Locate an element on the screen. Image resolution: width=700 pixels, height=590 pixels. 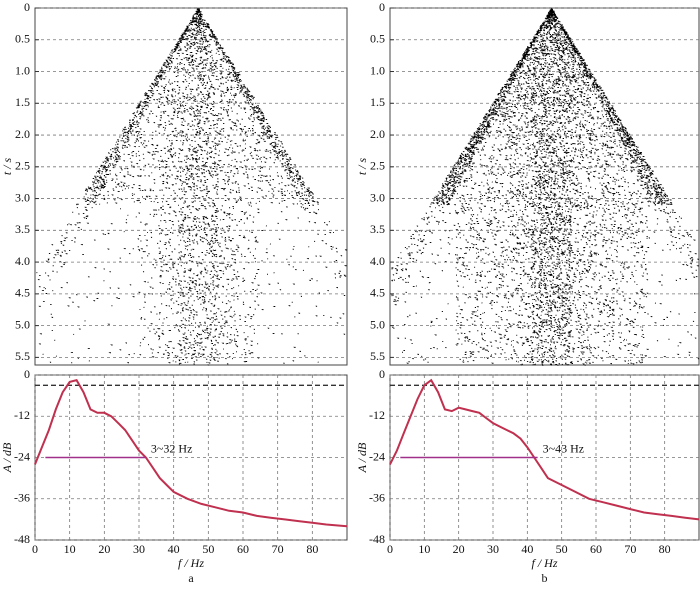
band-label: 3~32 Hz is located at coordinates (171, 448).